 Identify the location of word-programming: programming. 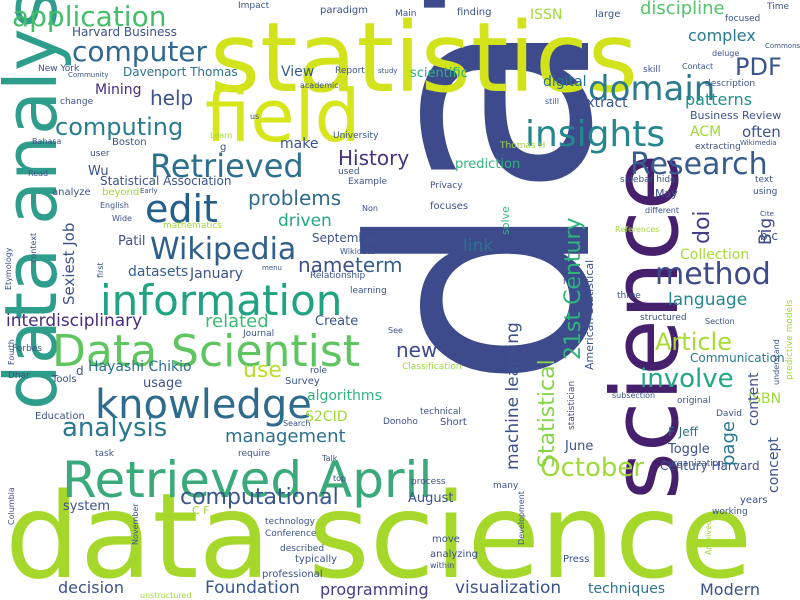
(374, 589).